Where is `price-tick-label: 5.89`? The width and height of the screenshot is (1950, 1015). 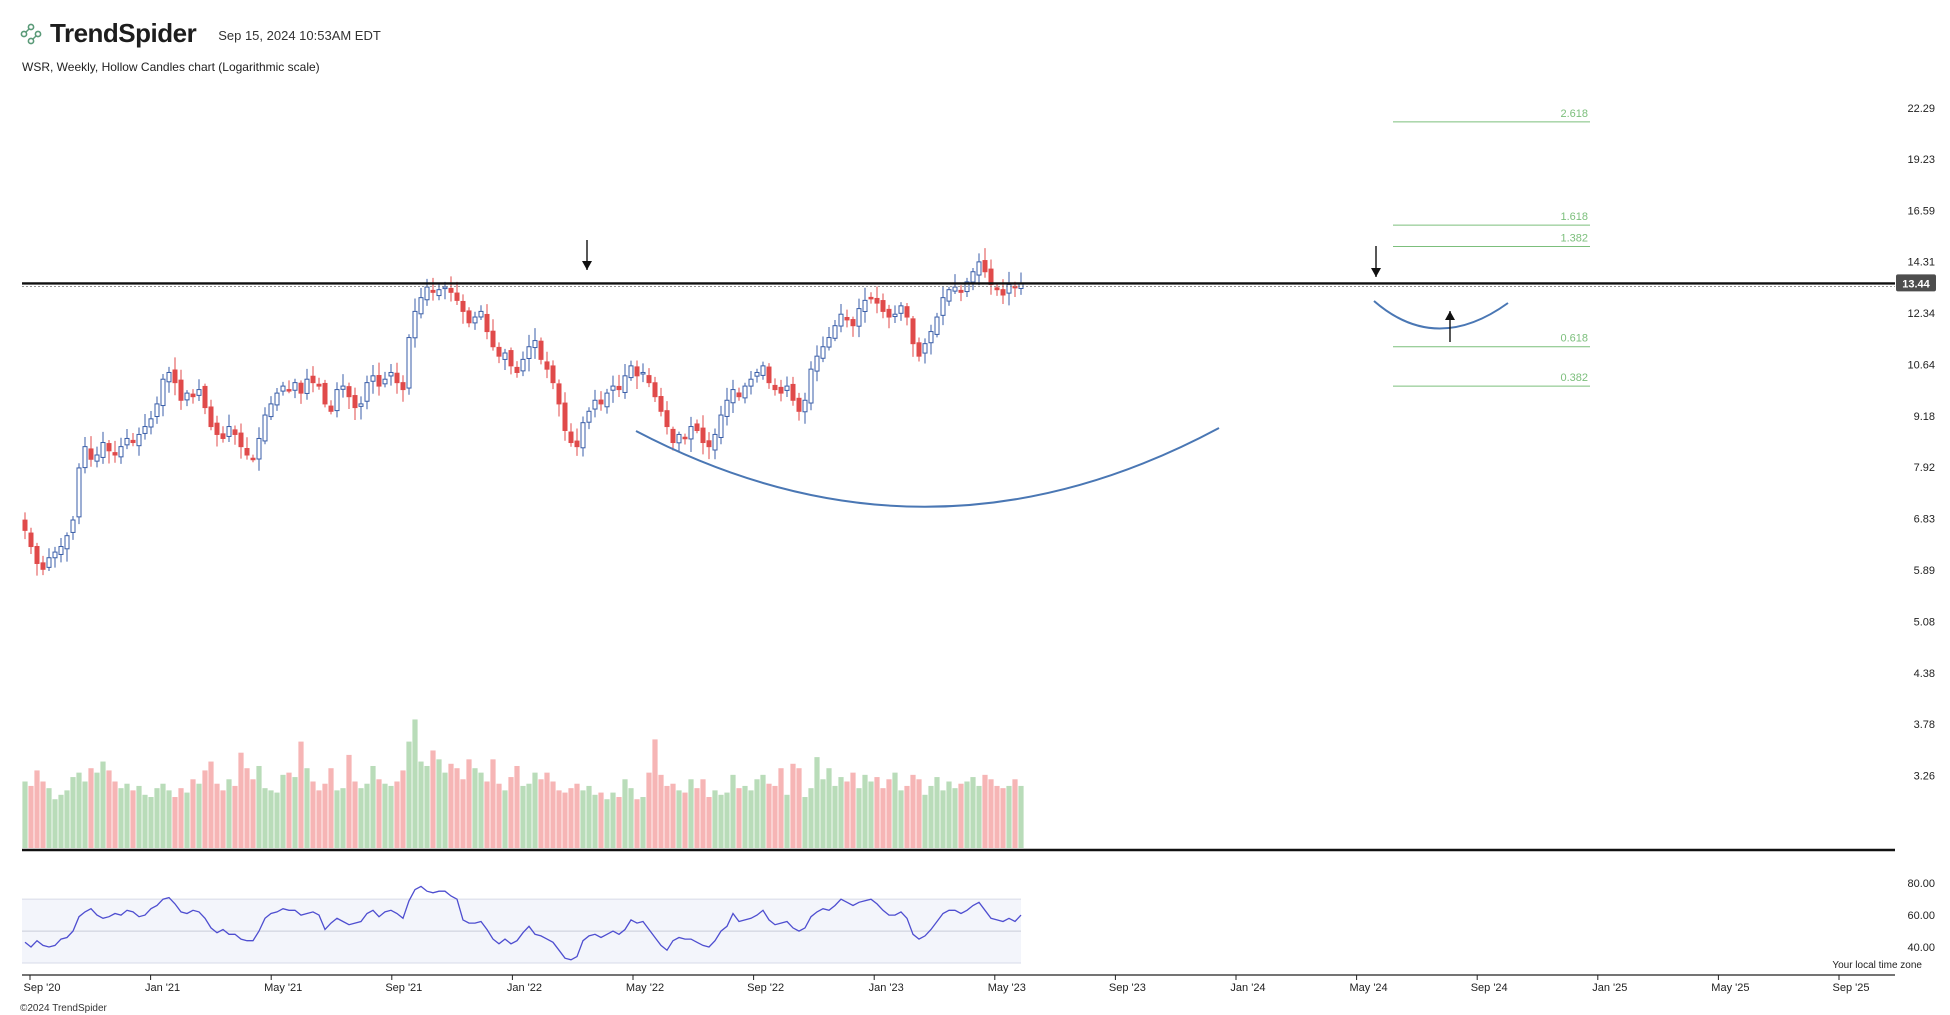 price-tick-label: 5.89 is located at coordinates (1924, 571).